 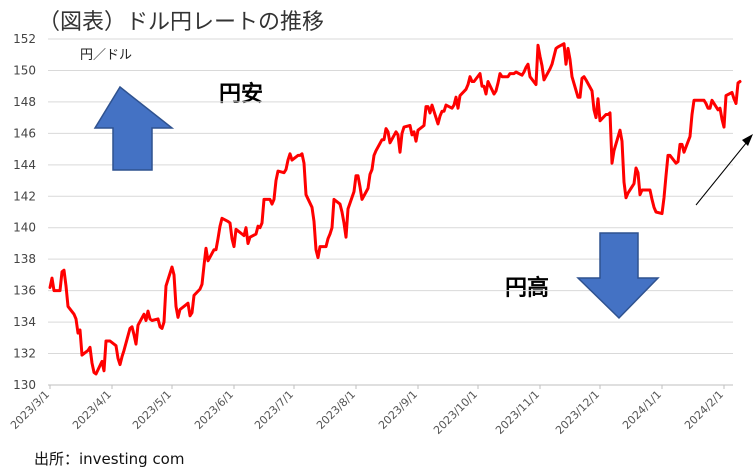 What do you see at coordinates (527, 288) in the screenshot?
I see `yen-strong-label: 円高` at bounding box center [527, 288].